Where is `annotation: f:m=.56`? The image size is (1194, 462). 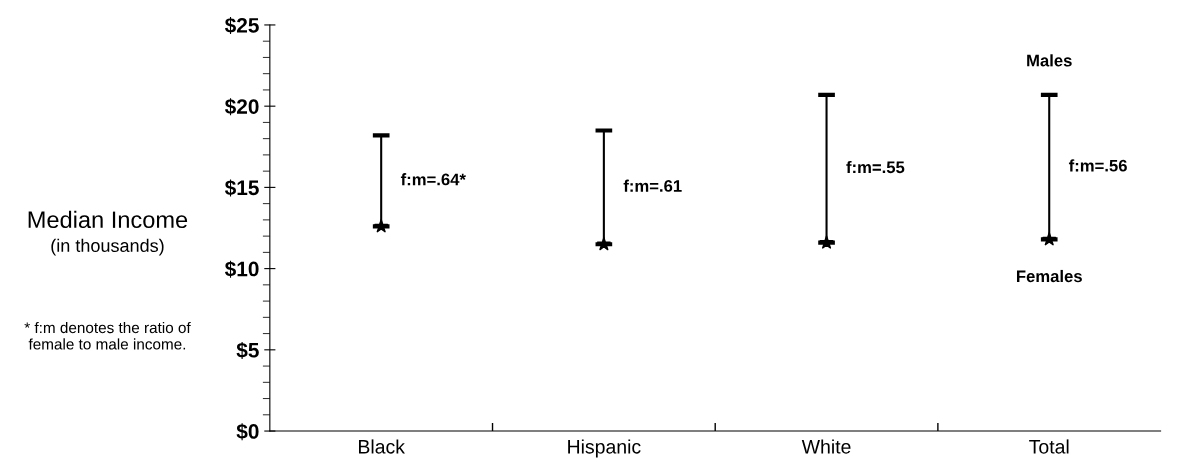 annotation: f:m=.56 is located at coordinates (1097, 165).